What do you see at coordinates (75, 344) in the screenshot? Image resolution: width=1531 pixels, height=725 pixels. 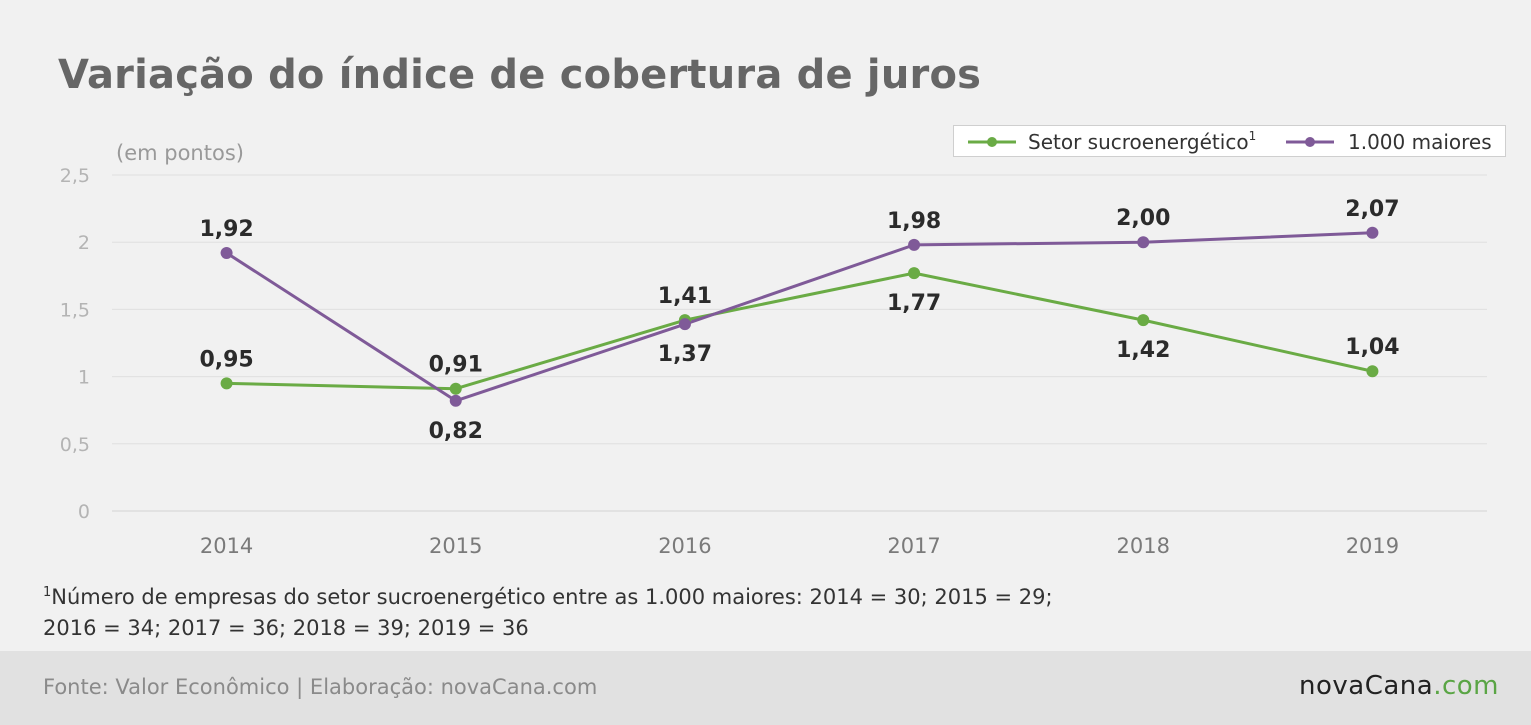 I see `y-axis: 0 0,5 1 1,5 2 2,5` at bounding box center [75, 344].